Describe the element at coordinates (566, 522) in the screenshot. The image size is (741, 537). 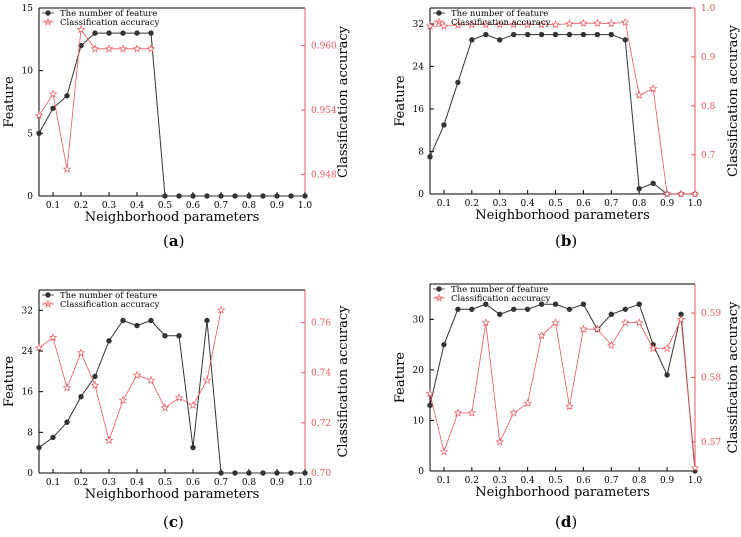
I see `panel-label-d: (d)` at that location.